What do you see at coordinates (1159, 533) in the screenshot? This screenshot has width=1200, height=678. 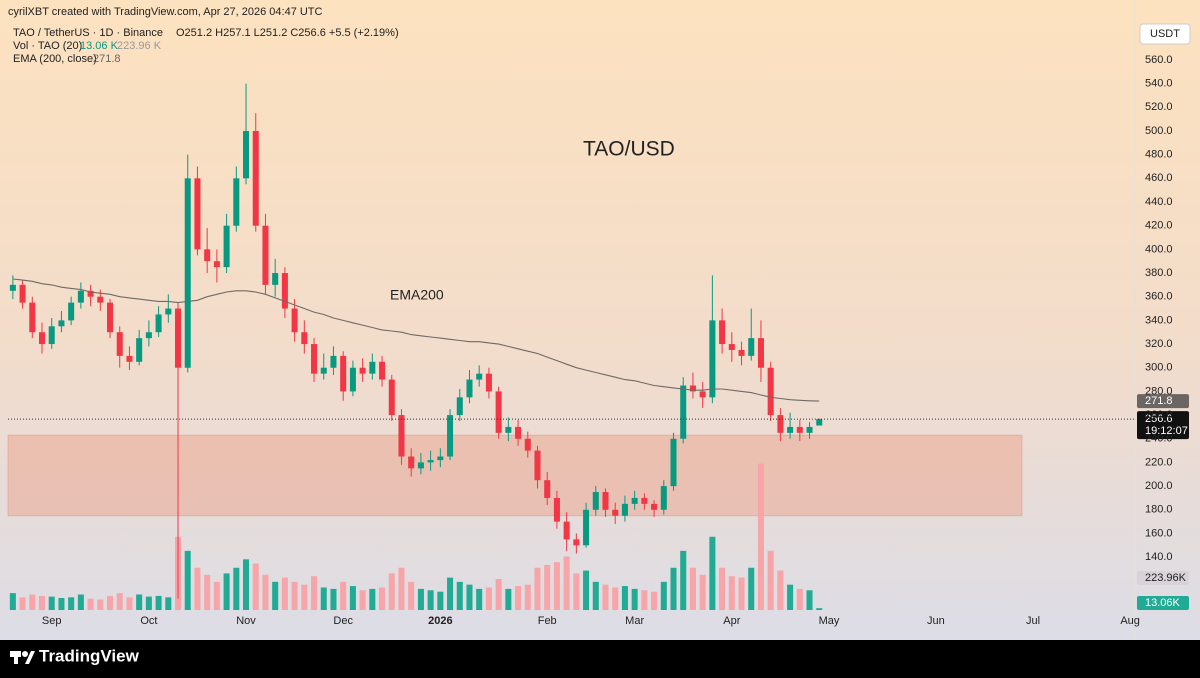 I see `y-tick-label: 160.0` at bounding box center [1159, 533].